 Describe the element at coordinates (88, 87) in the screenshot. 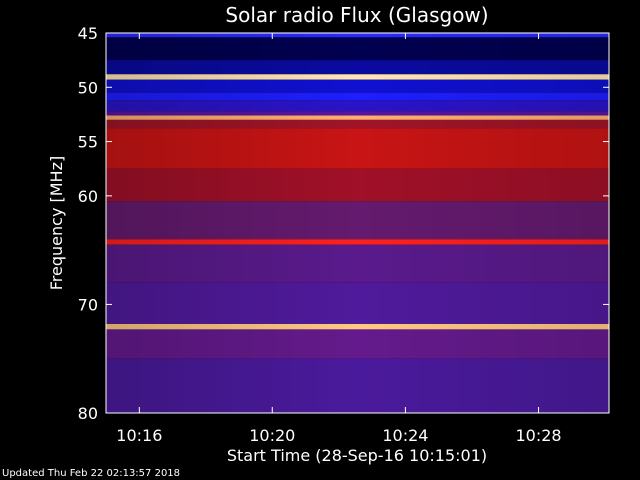

I see `y-tick-label: 50` at that location.